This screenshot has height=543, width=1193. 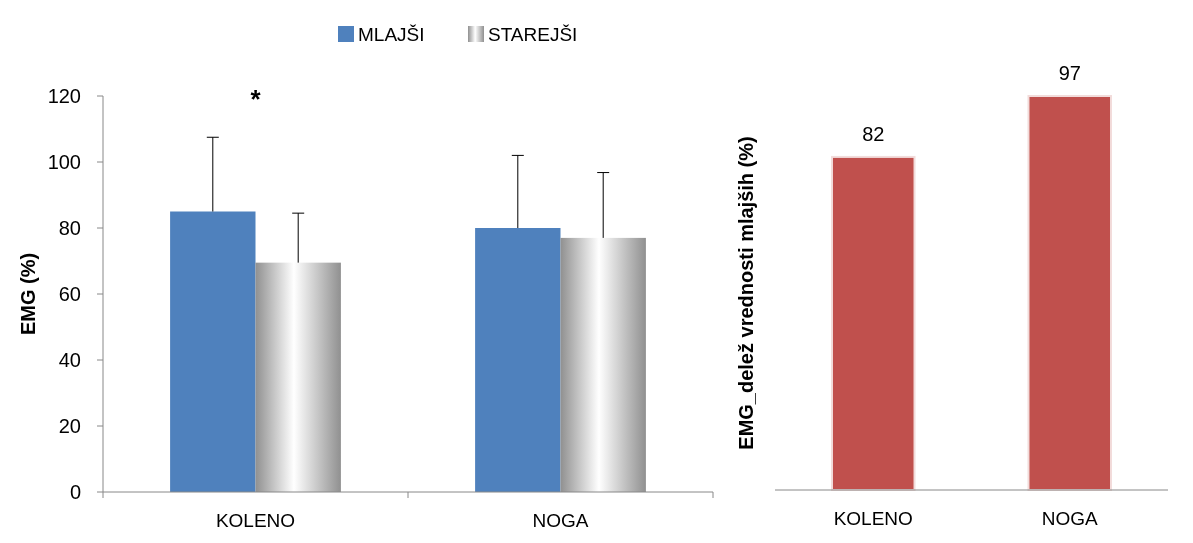 What do you see at coordinates (391, 34) in the screenshot?
I see `legend-label: MLAJŠI` at bounding box center [391, 34].